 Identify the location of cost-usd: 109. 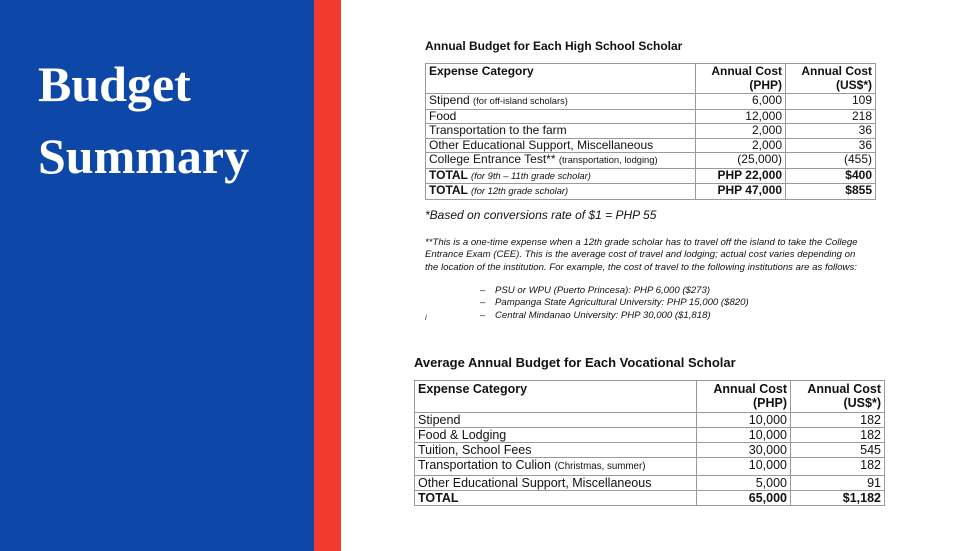
(830, 101).